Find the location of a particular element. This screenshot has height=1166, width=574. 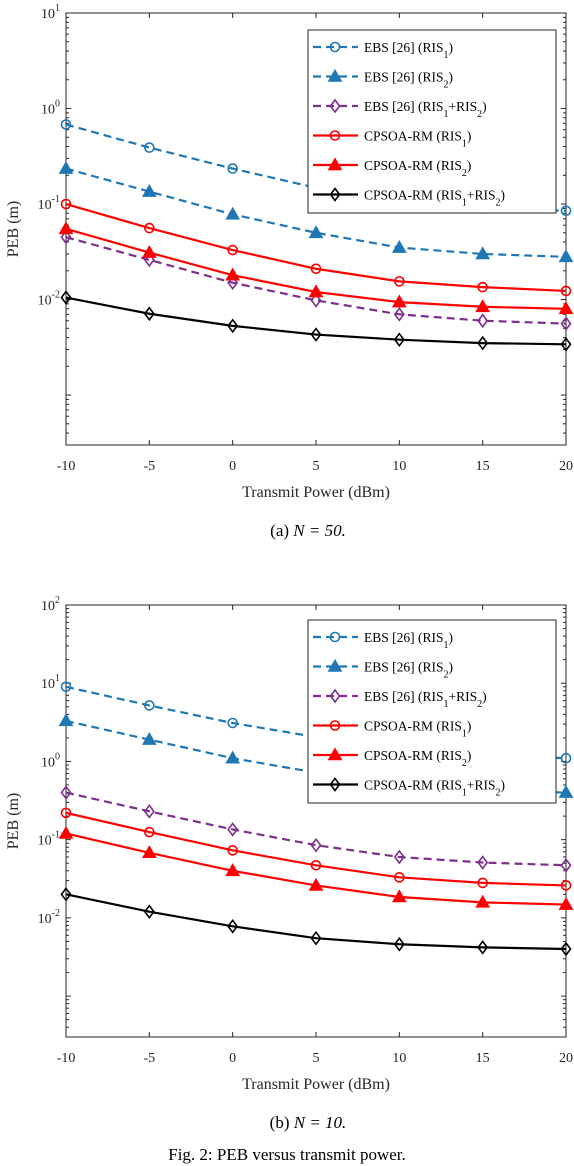

legend-box is located at coordinates (432, 711).